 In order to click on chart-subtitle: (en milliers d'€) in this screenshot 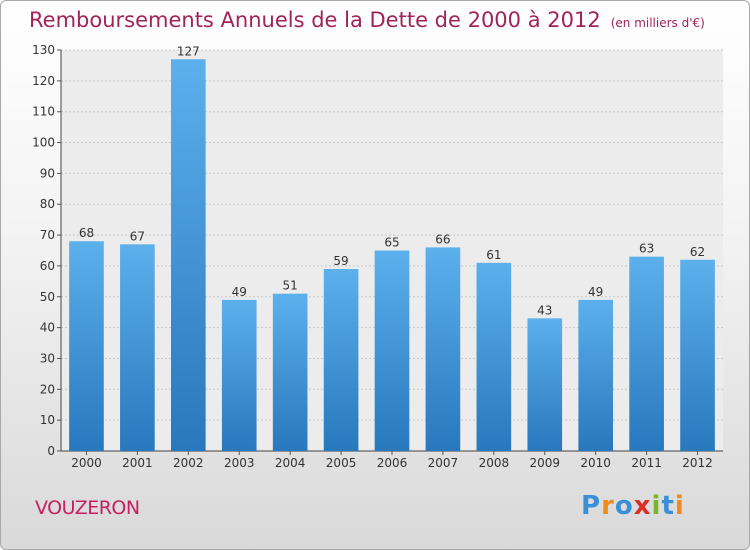, I will do `click(657, 23)`.